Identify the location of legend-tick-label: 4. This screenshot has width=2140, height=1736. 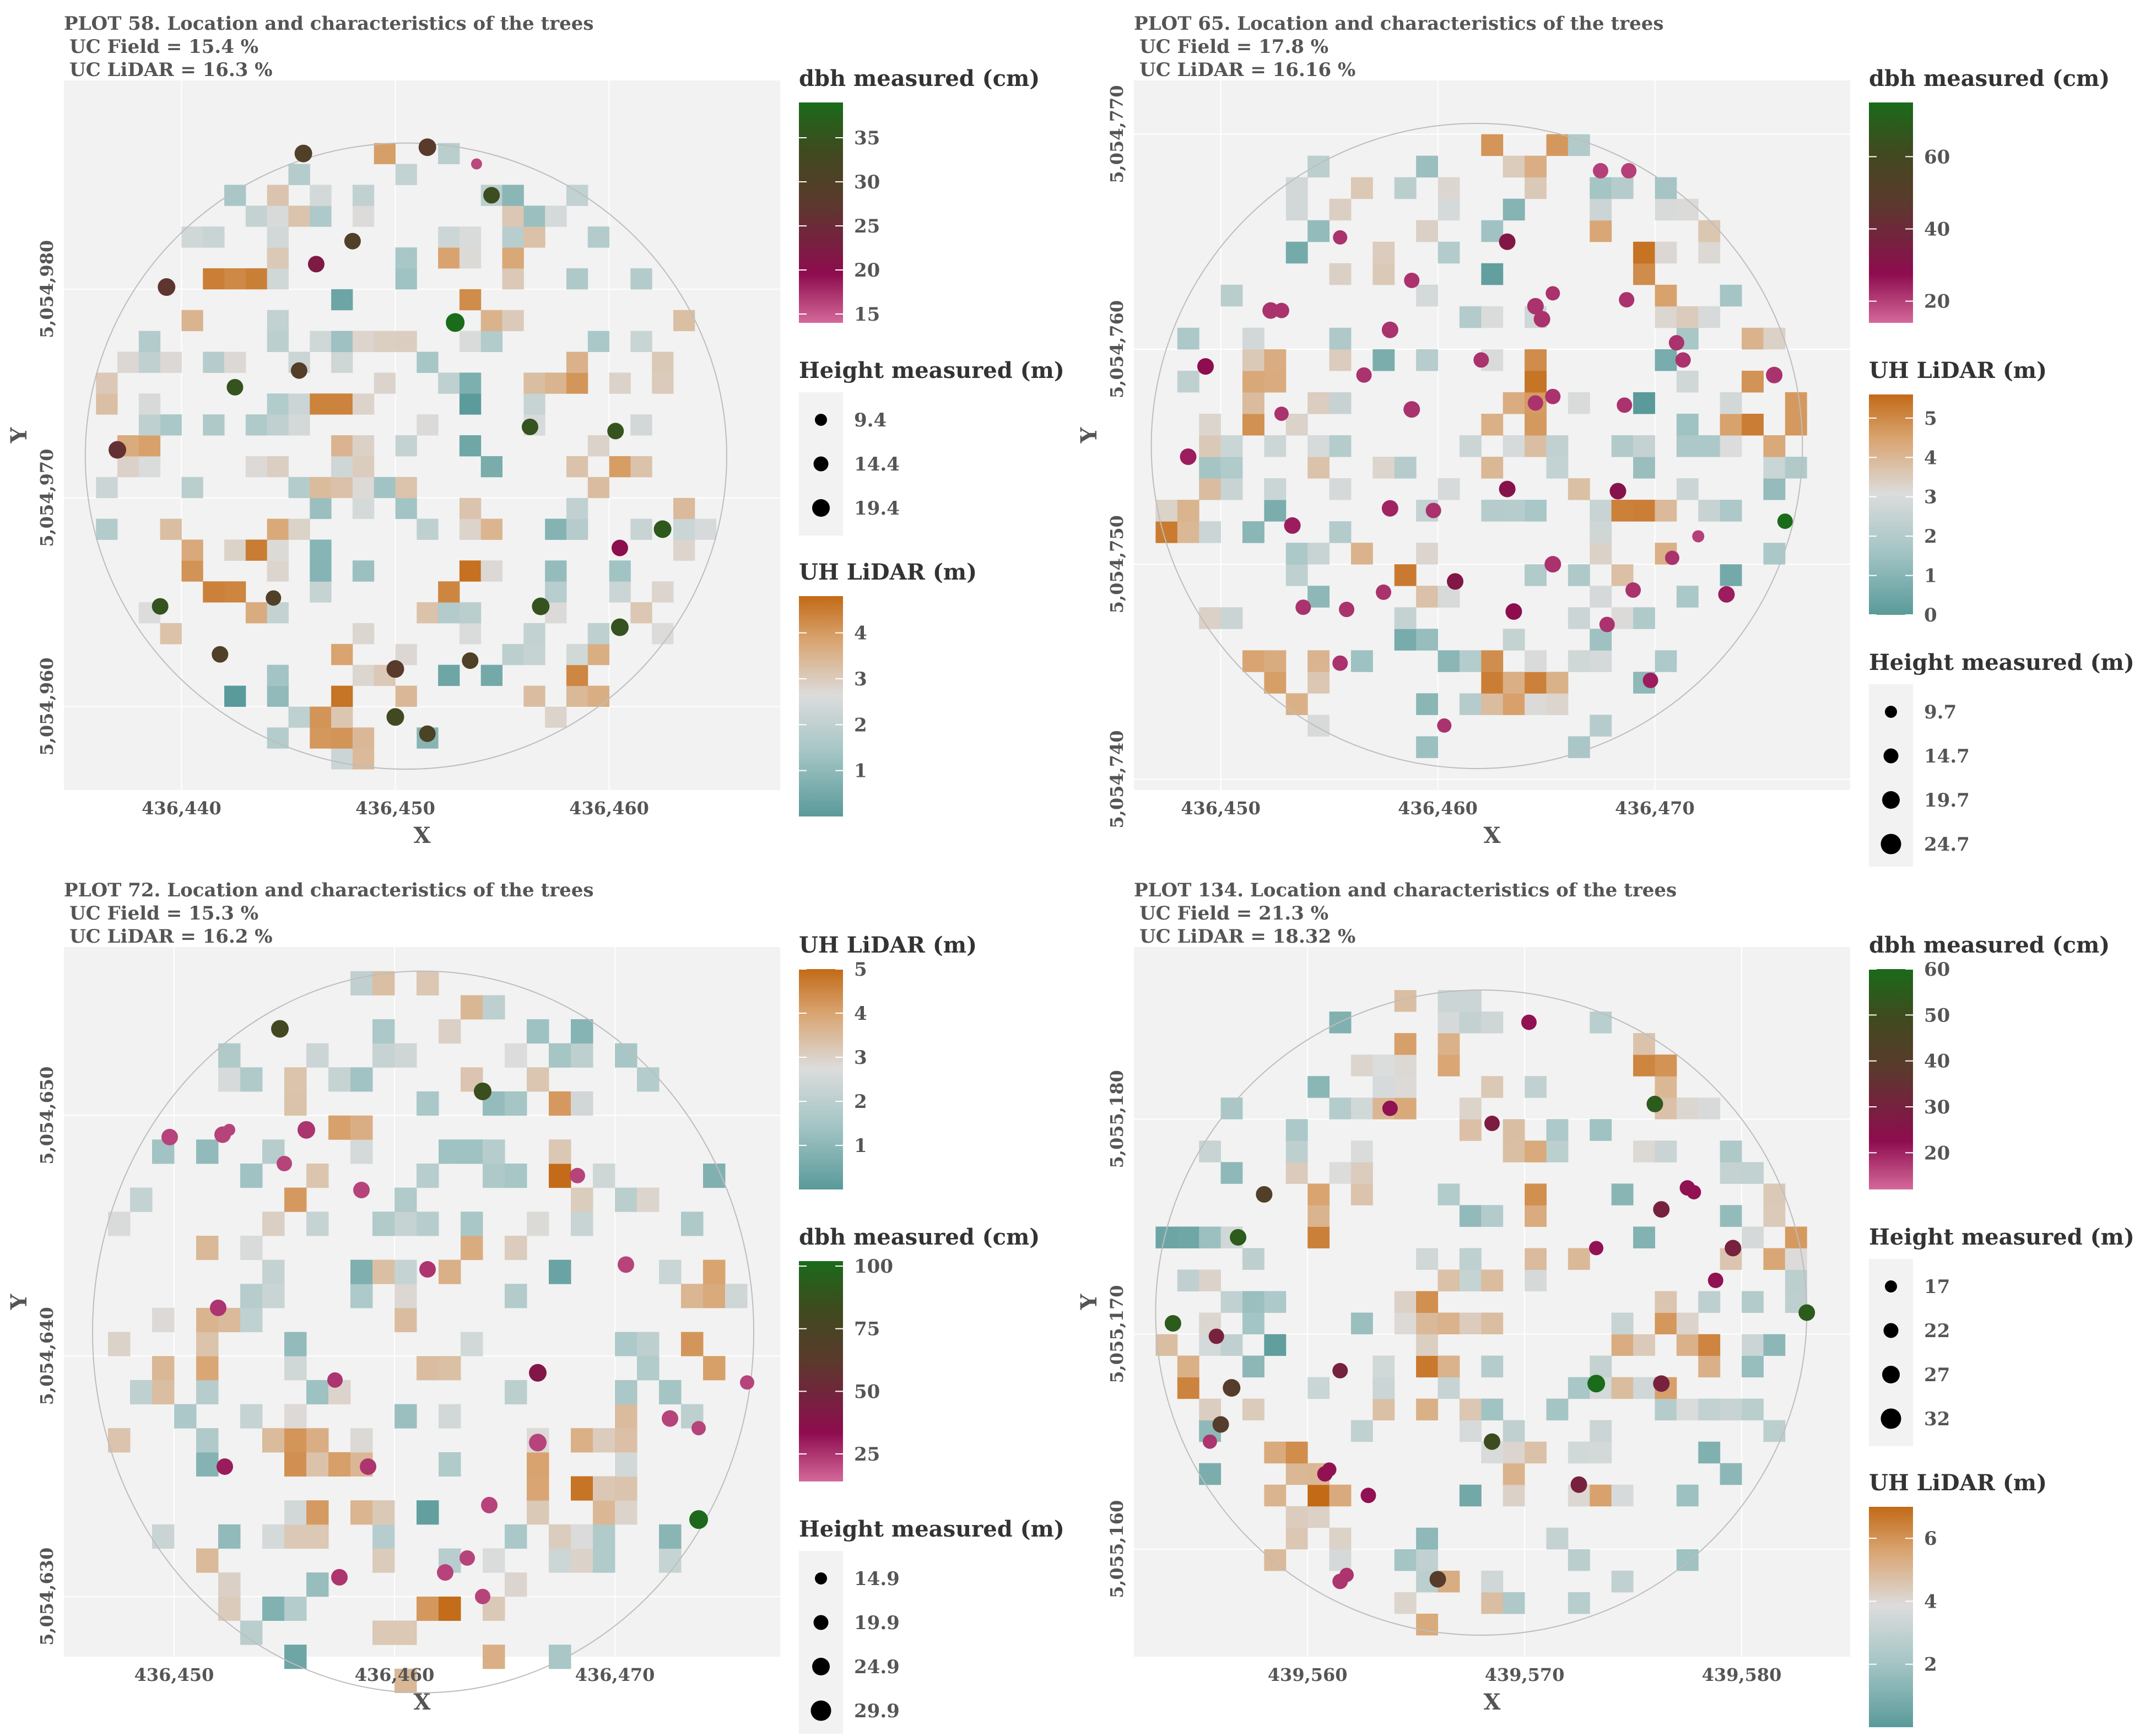
(1930, 458).